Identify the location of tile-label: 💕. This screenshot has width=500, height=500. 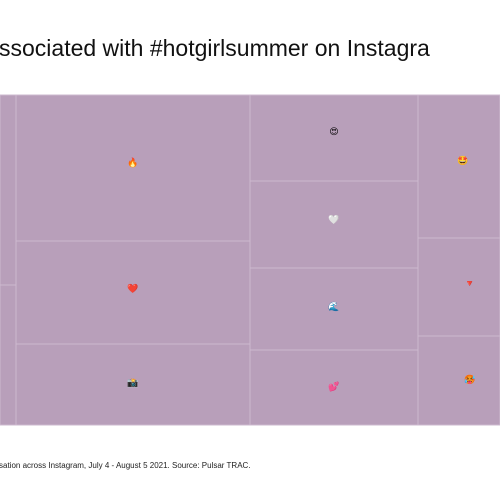
(333, 387).